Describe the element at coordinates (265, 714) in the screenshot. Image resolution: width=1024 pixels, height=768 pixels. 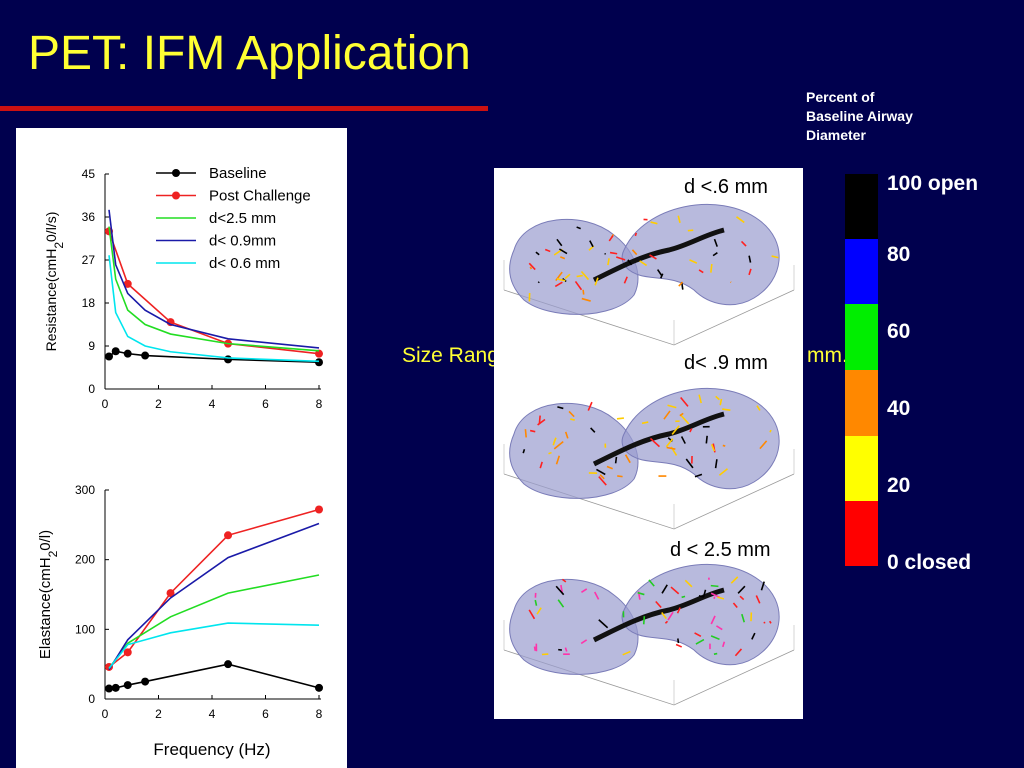
I see `x-tick-label: 6` at that location.